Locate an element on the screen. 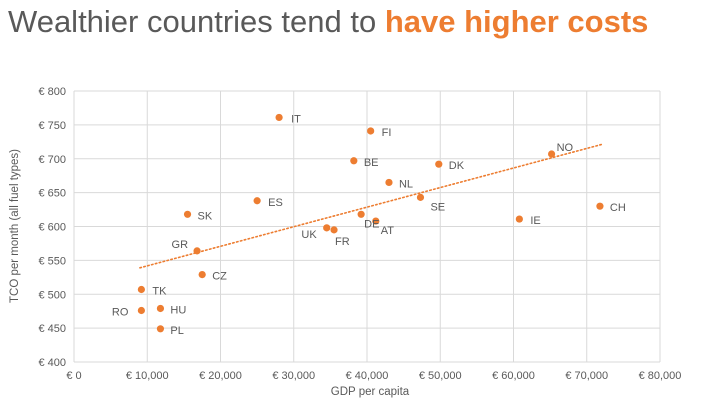 This screenshot has width=728, height=404. point-label-at: AT is located at coordinates (388, 231).